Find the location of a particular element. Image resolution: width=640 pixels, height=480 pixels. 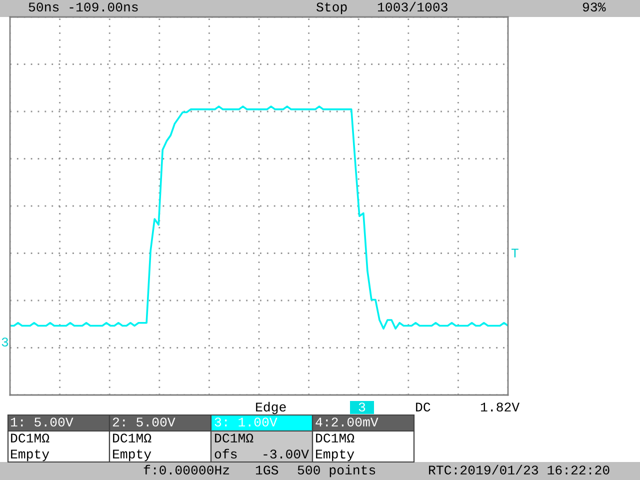

text: 93% is located at coordinates (594, 7).